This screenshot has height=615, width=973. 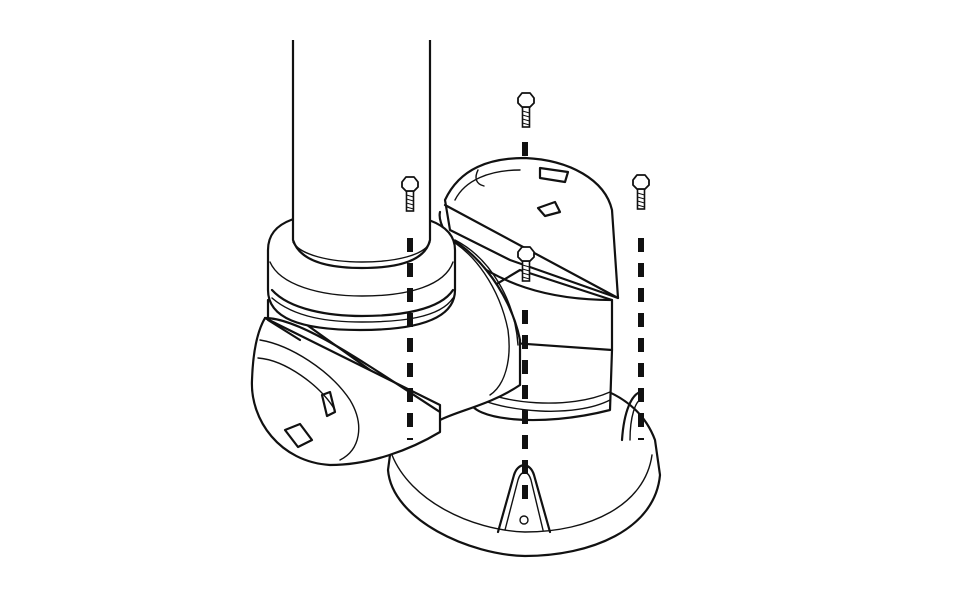 I want to click on bolt-group, so click(x=525, y=187).